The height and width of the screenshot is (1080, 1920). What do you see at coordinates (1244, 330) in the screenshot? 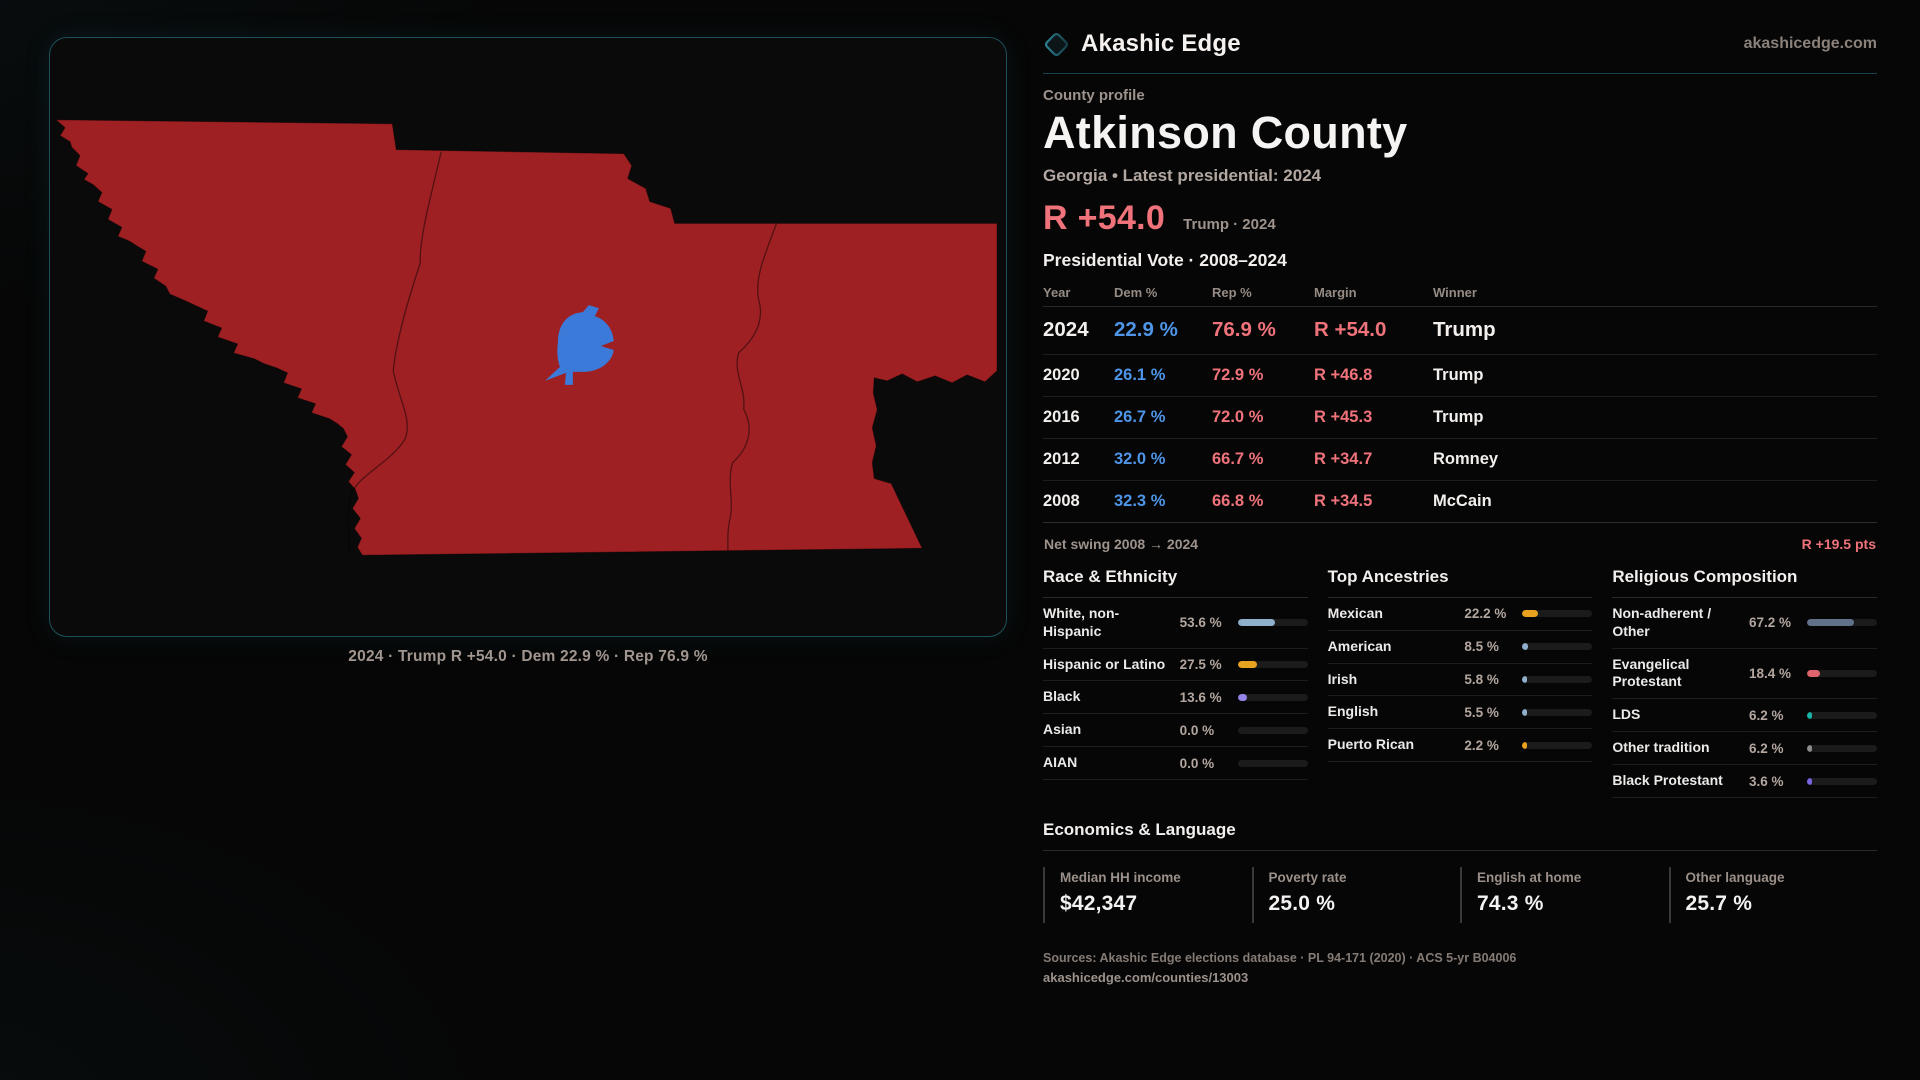
I see `rep-cell: 76.9 %` at bounding box center [1244, 330].